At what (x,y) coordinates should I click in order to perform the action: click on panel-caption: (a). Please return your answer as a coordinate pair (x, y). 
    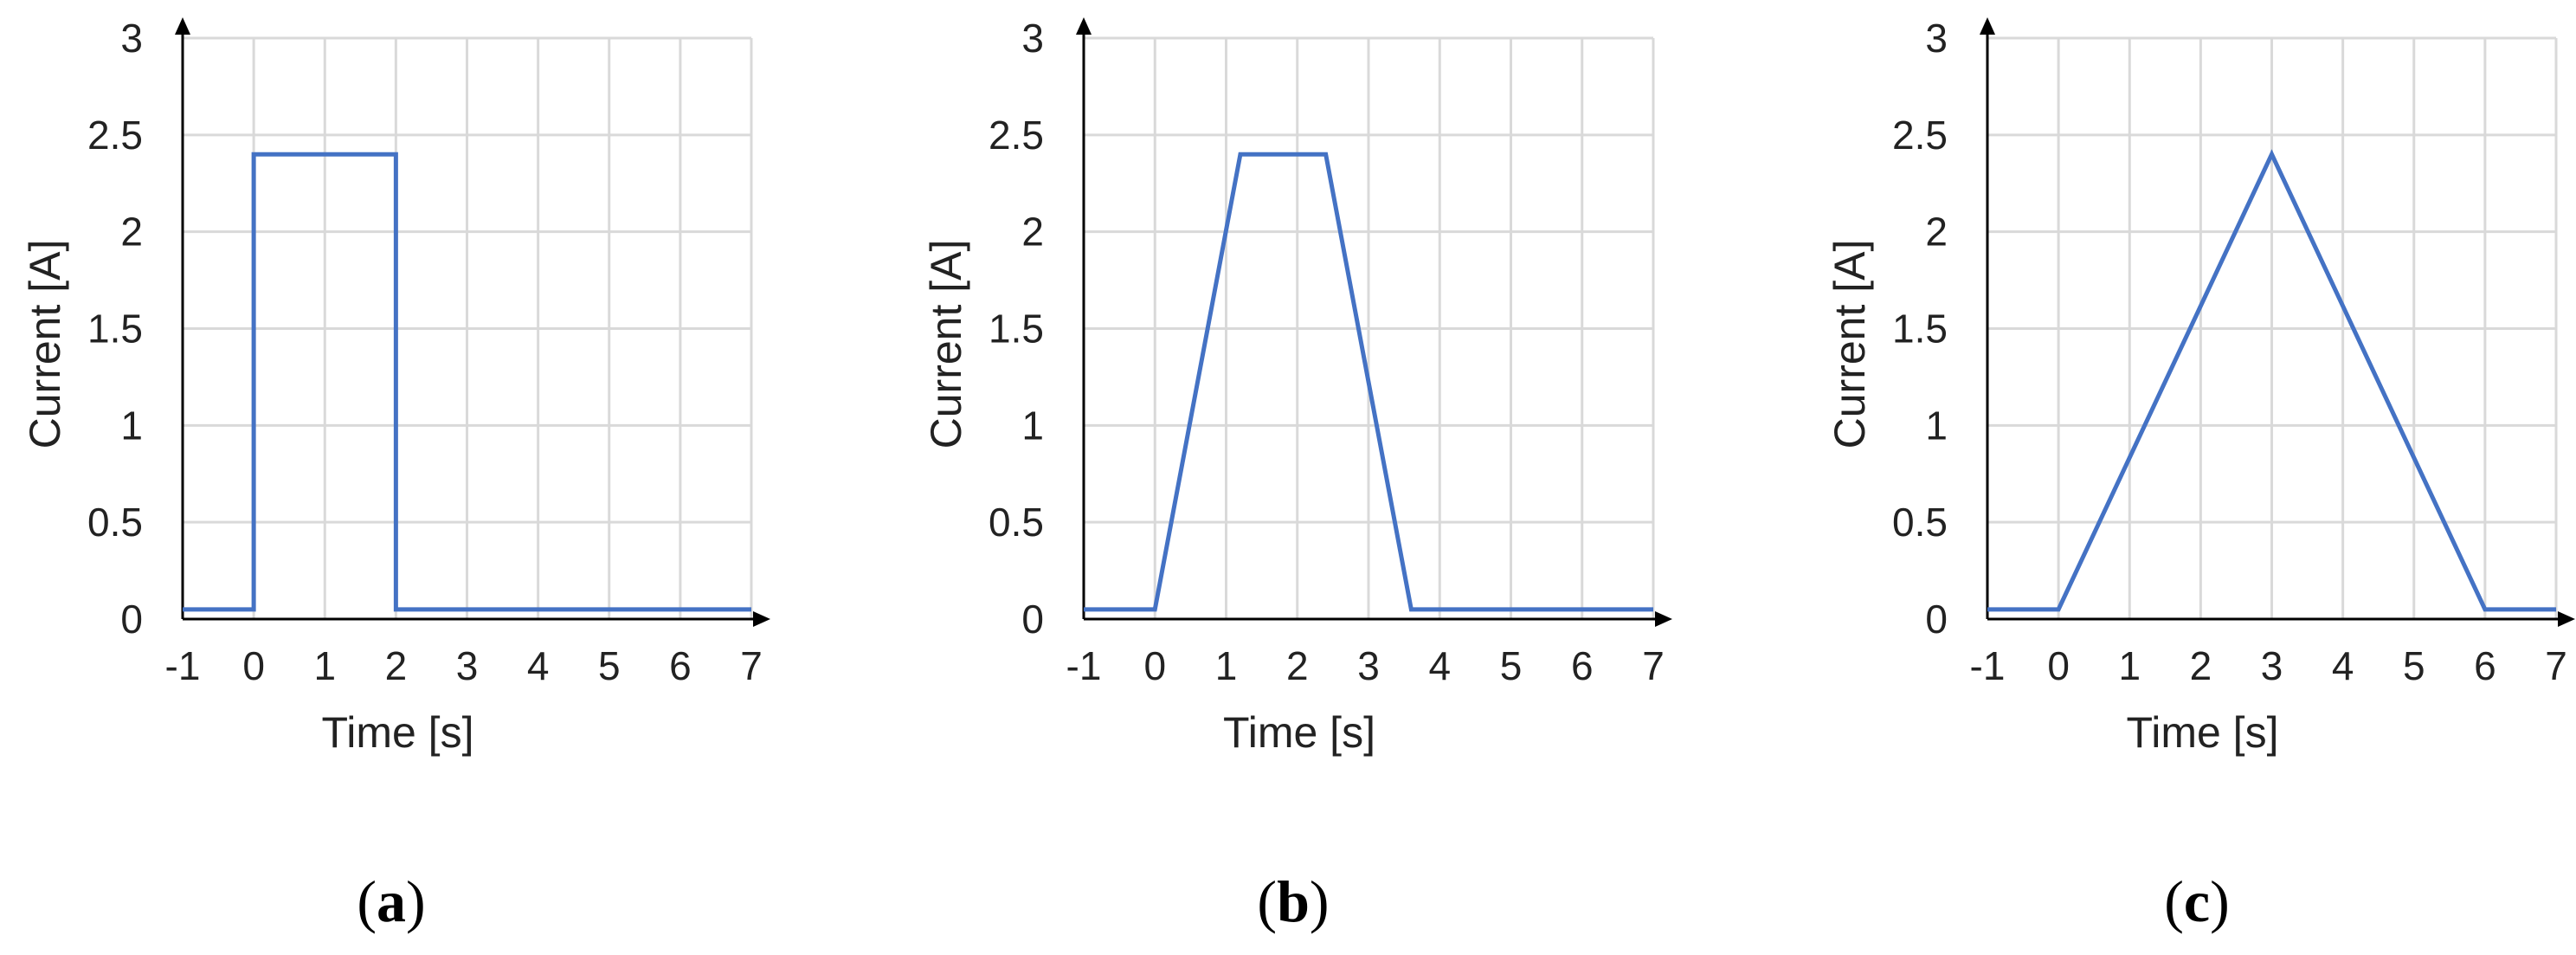
    Looking at the image, I should click on (391, 901).